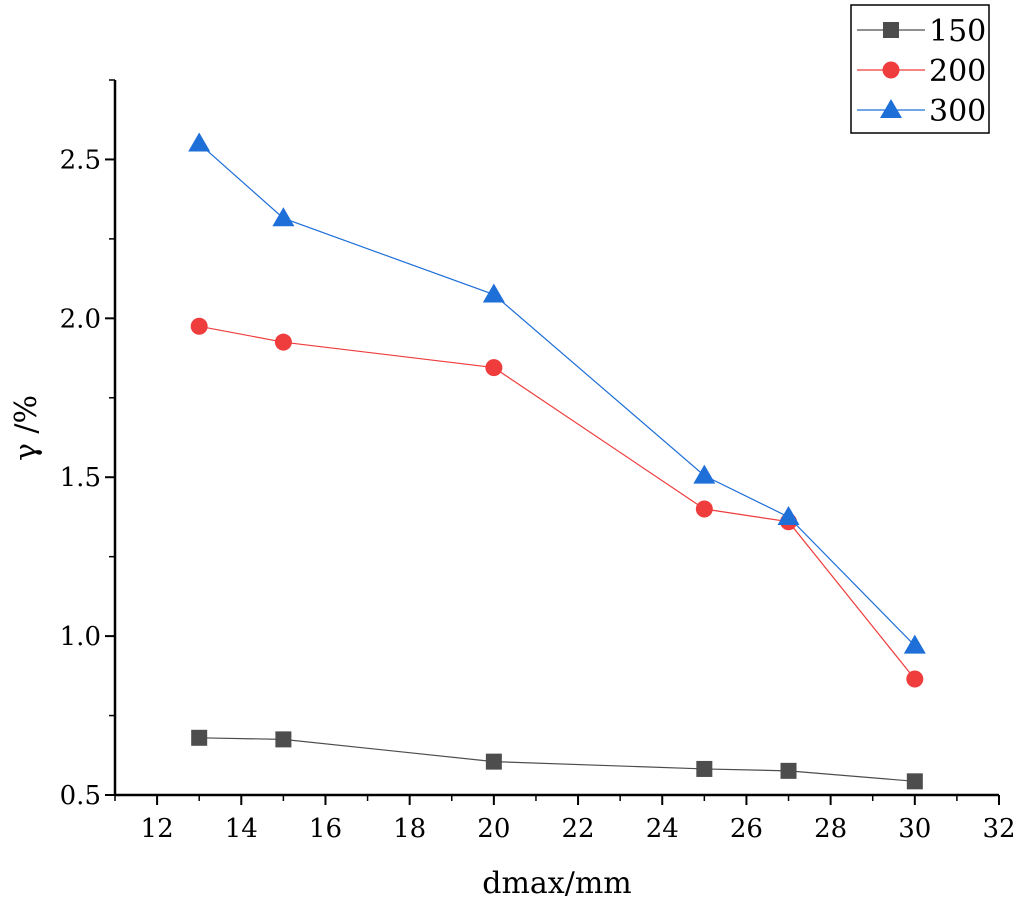  Describe the element at coordinates (921, 111) in the screenshot. I see `legend-item-300: 300` at that location.